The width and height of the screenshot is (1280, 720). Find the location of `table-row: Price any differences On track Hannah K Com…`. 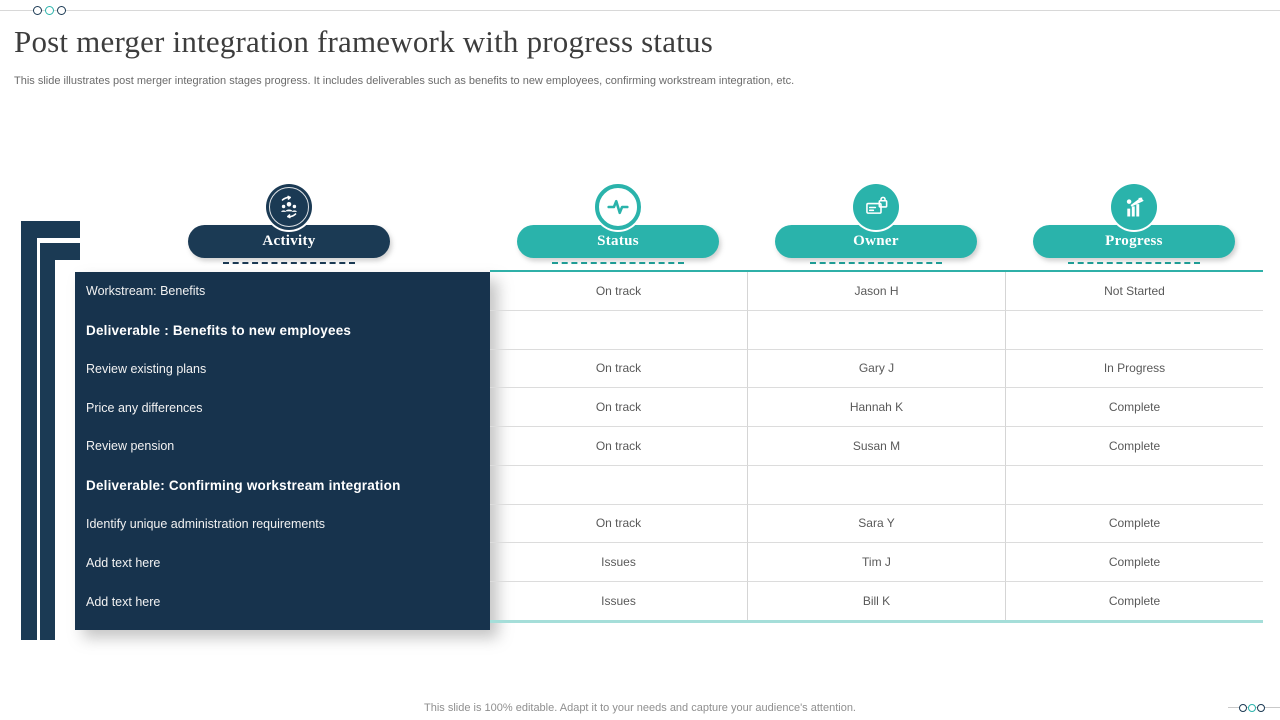

table-row: Price any differences On track Hannah K Com… is located at coordinates (669, 408).